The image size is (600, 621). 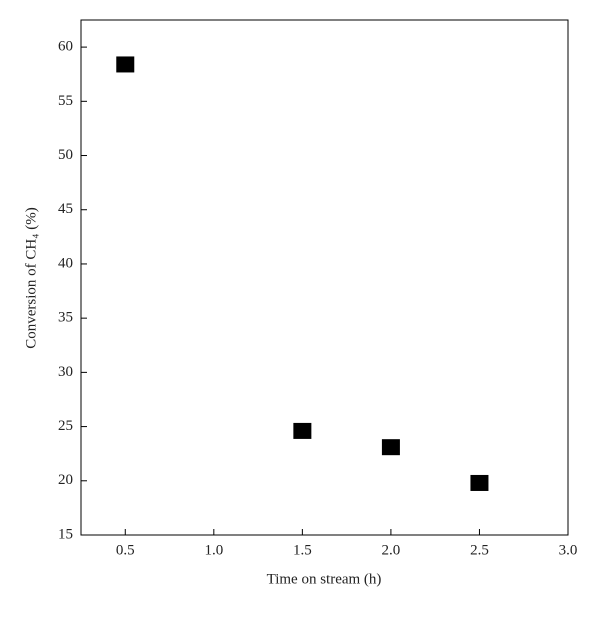 I want to click on y-tick-label: 20, so click(x=65, y=480).